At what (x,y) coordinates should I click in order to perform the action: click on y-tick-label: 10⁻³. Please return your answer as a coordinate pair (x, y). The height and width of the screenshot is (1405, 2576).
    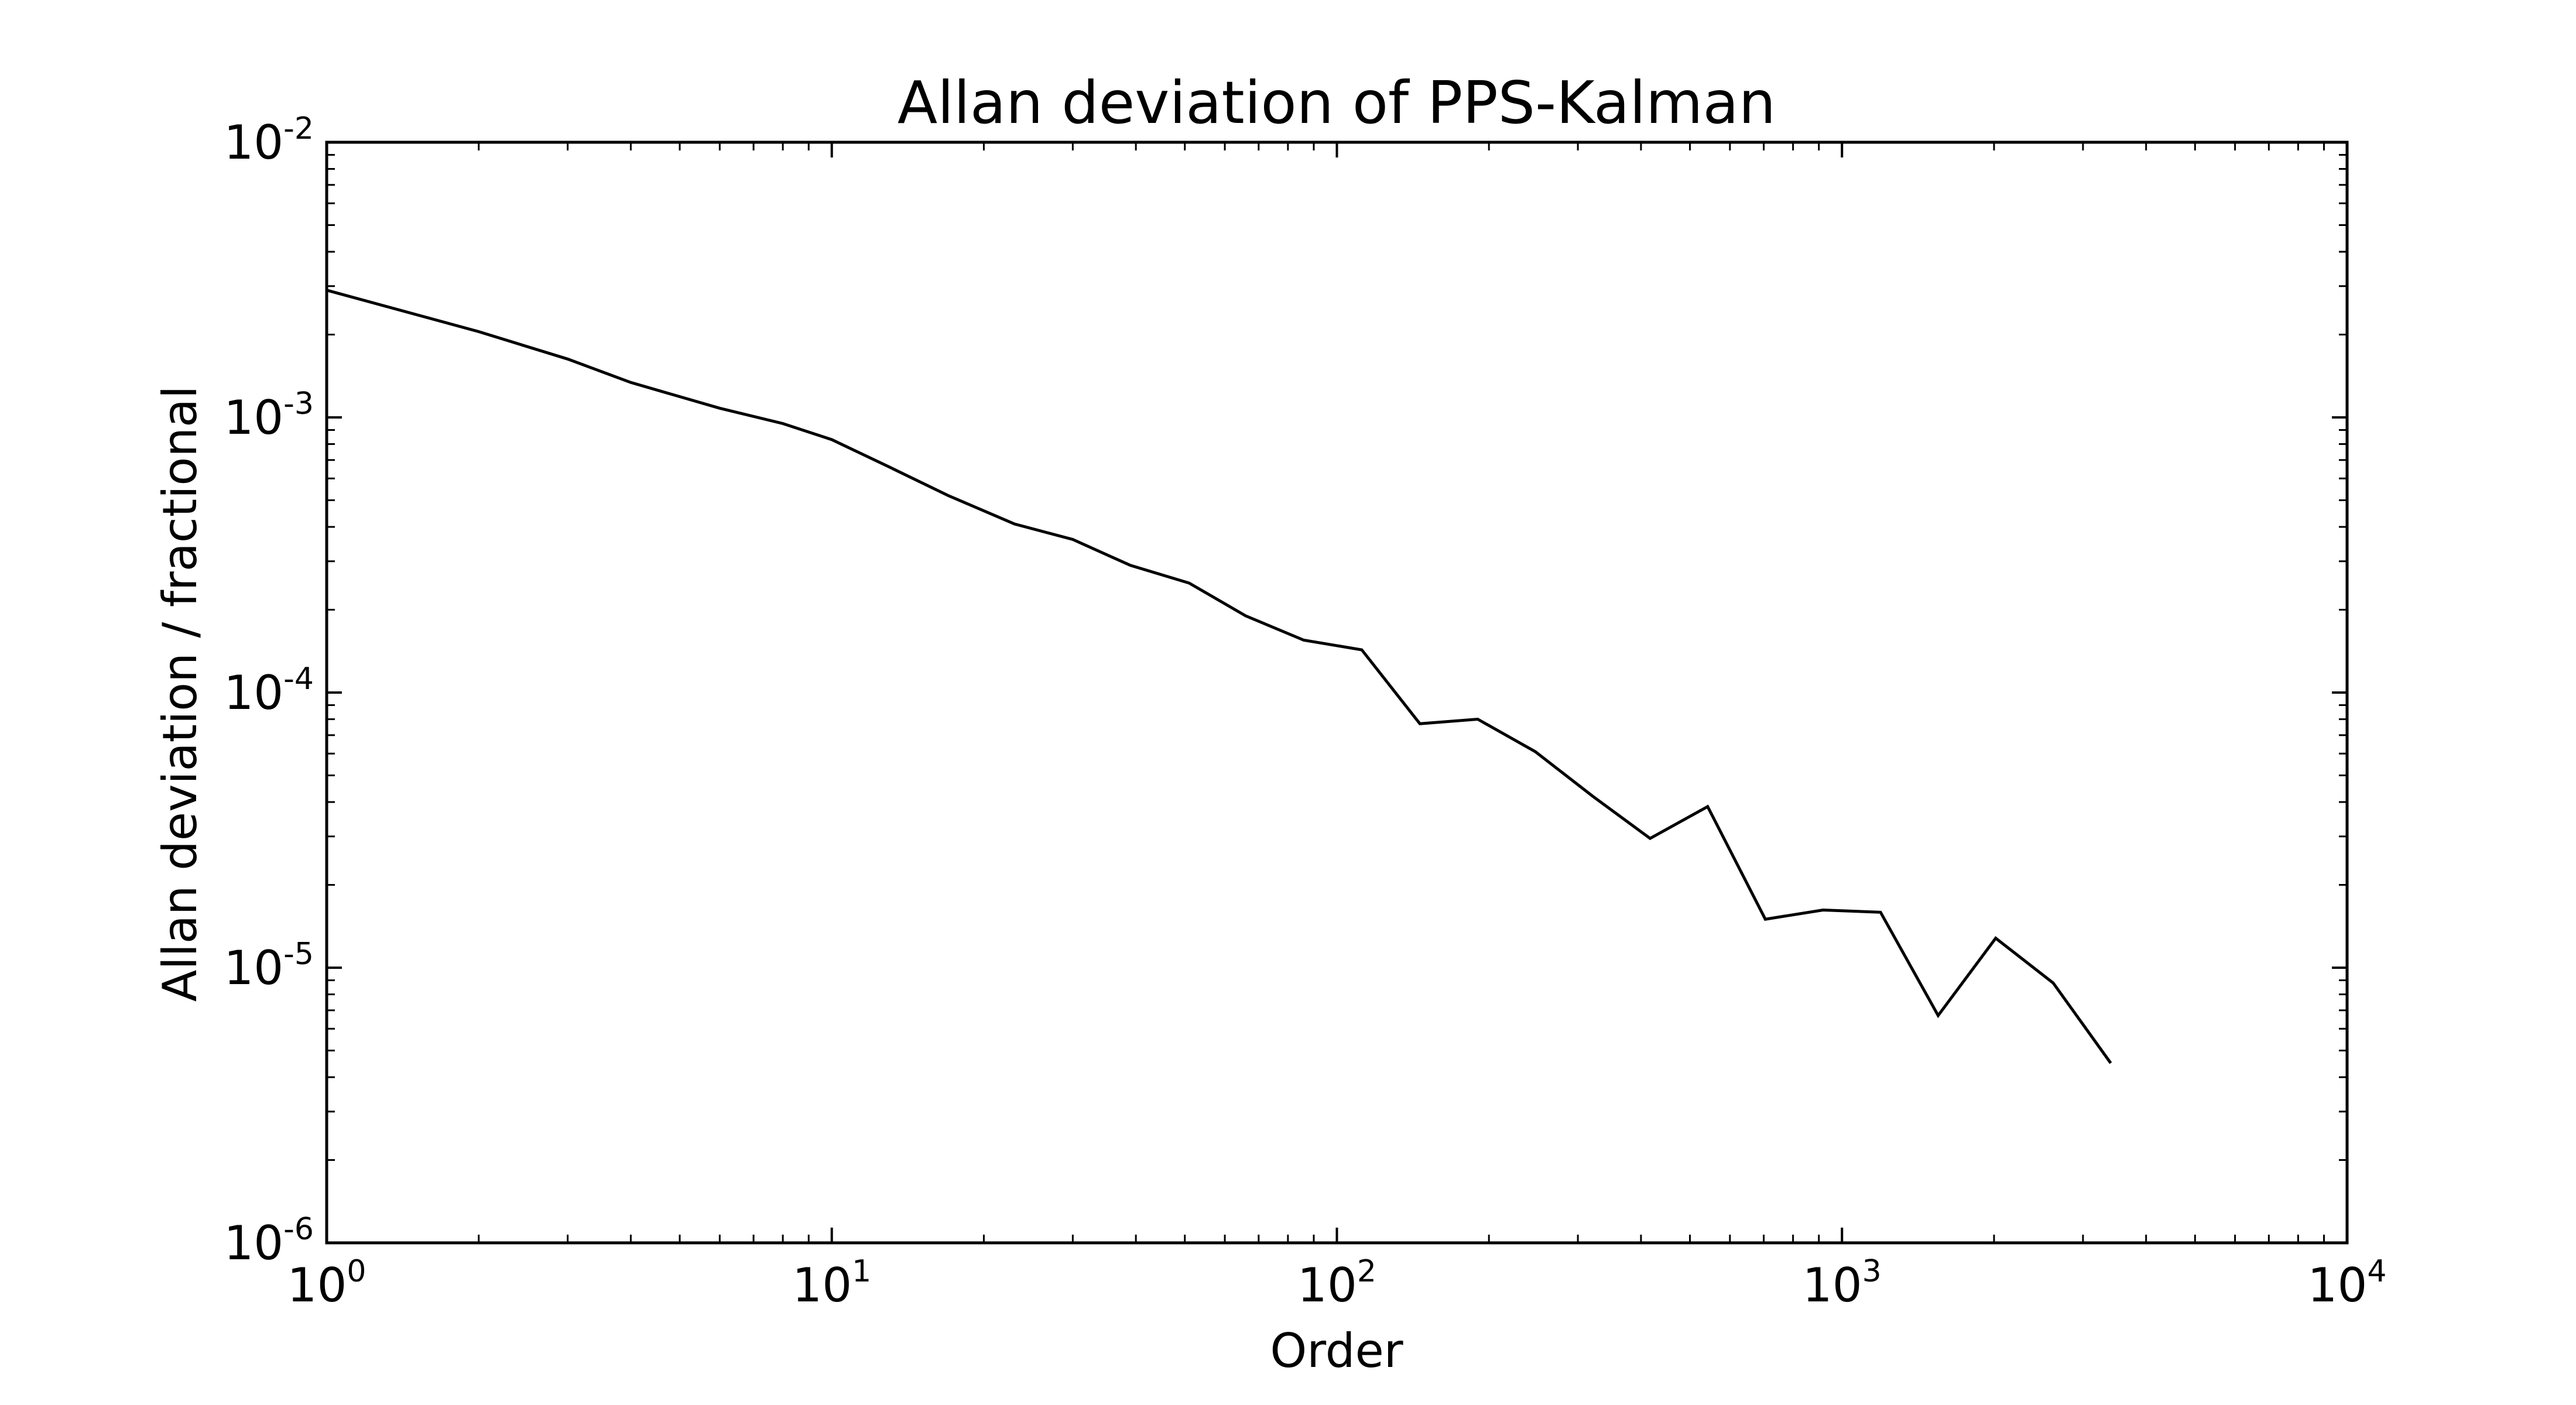
    Looking at the image, I should click on (269, 416).